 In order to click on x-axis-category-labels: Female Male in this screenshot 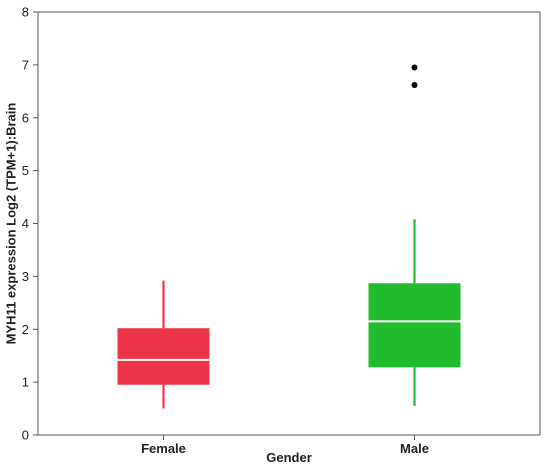, I will do `click(285, 445)`.